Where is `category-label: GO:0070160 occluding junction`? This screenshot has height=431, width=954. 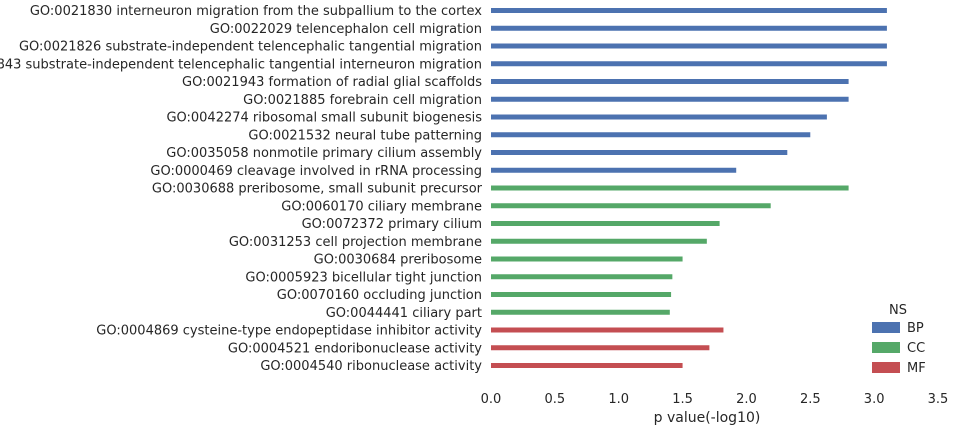 category-label: GO:0070160 occluding junction is located at coordinates (379, 295).